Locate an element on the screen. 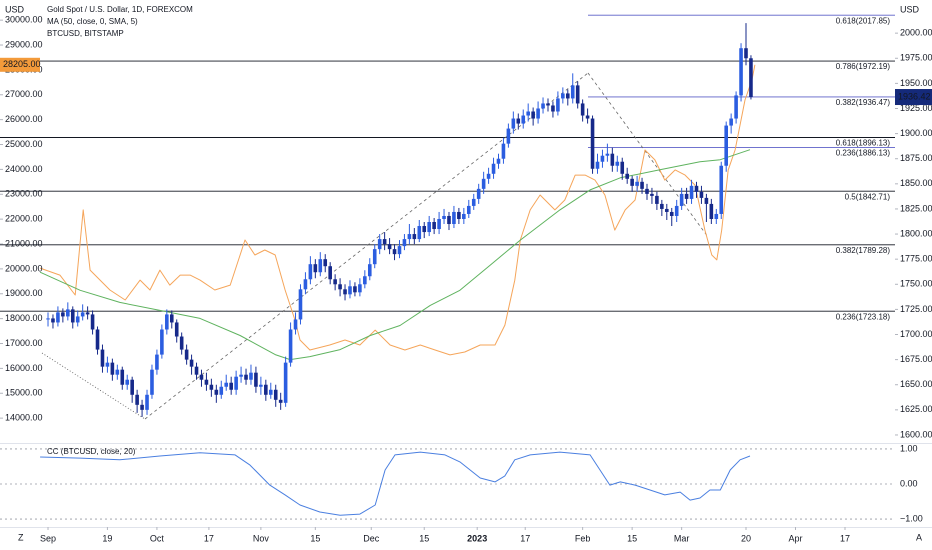  y-tick-label: 1925.00 is located at coordinates (916, 108).